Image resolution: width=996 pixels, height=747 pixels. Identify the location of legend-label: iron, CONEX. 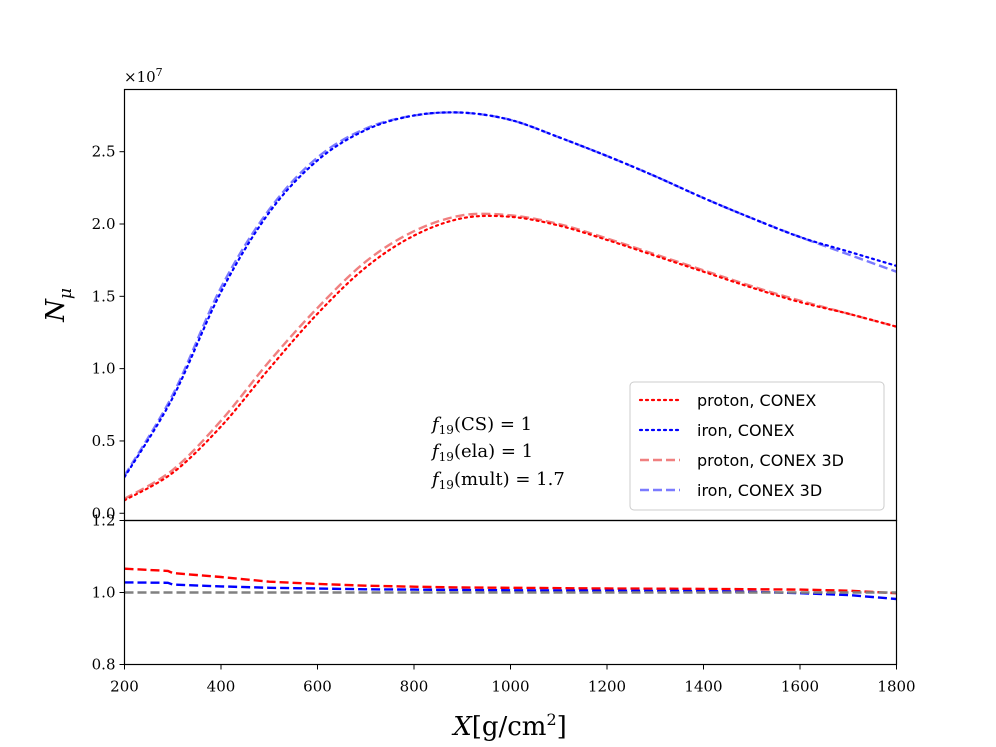
(746, 430).